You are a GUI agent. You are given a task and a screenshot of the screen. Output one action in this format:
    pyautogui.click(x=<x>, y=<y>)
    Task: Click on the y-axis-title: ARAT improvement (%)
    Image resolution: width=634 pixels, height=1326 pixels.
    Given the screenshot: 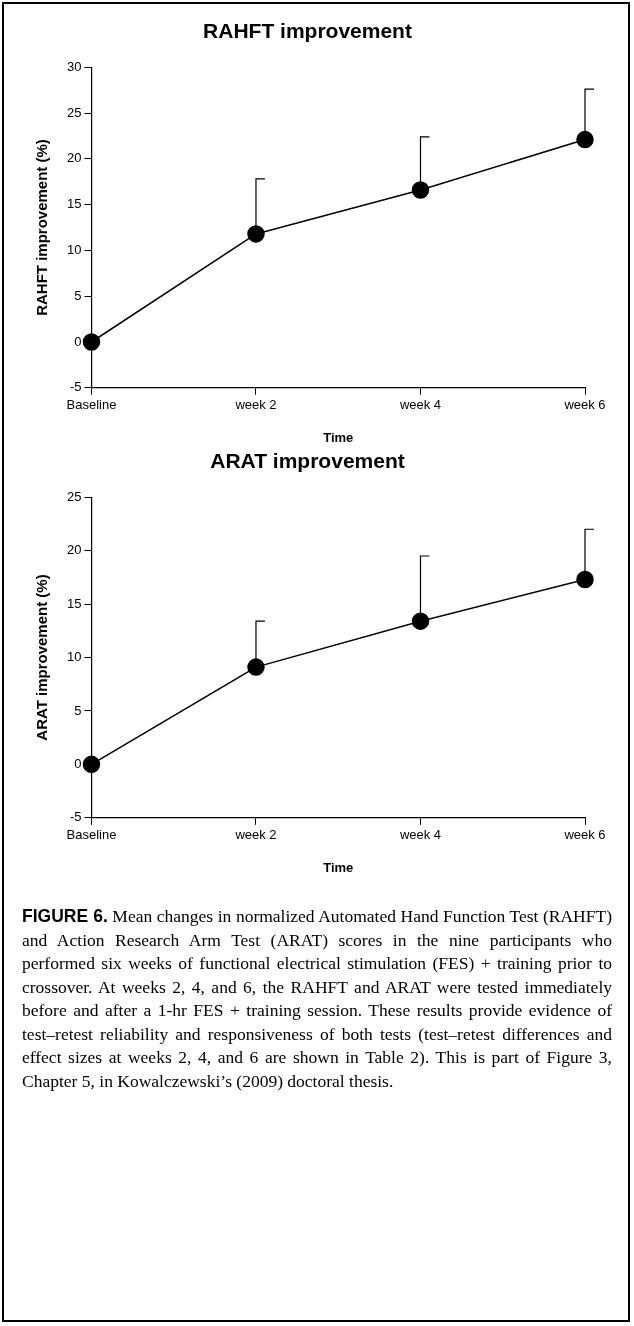 What is the action you would take?
    pyautogui.click(x=42, y=657)
    